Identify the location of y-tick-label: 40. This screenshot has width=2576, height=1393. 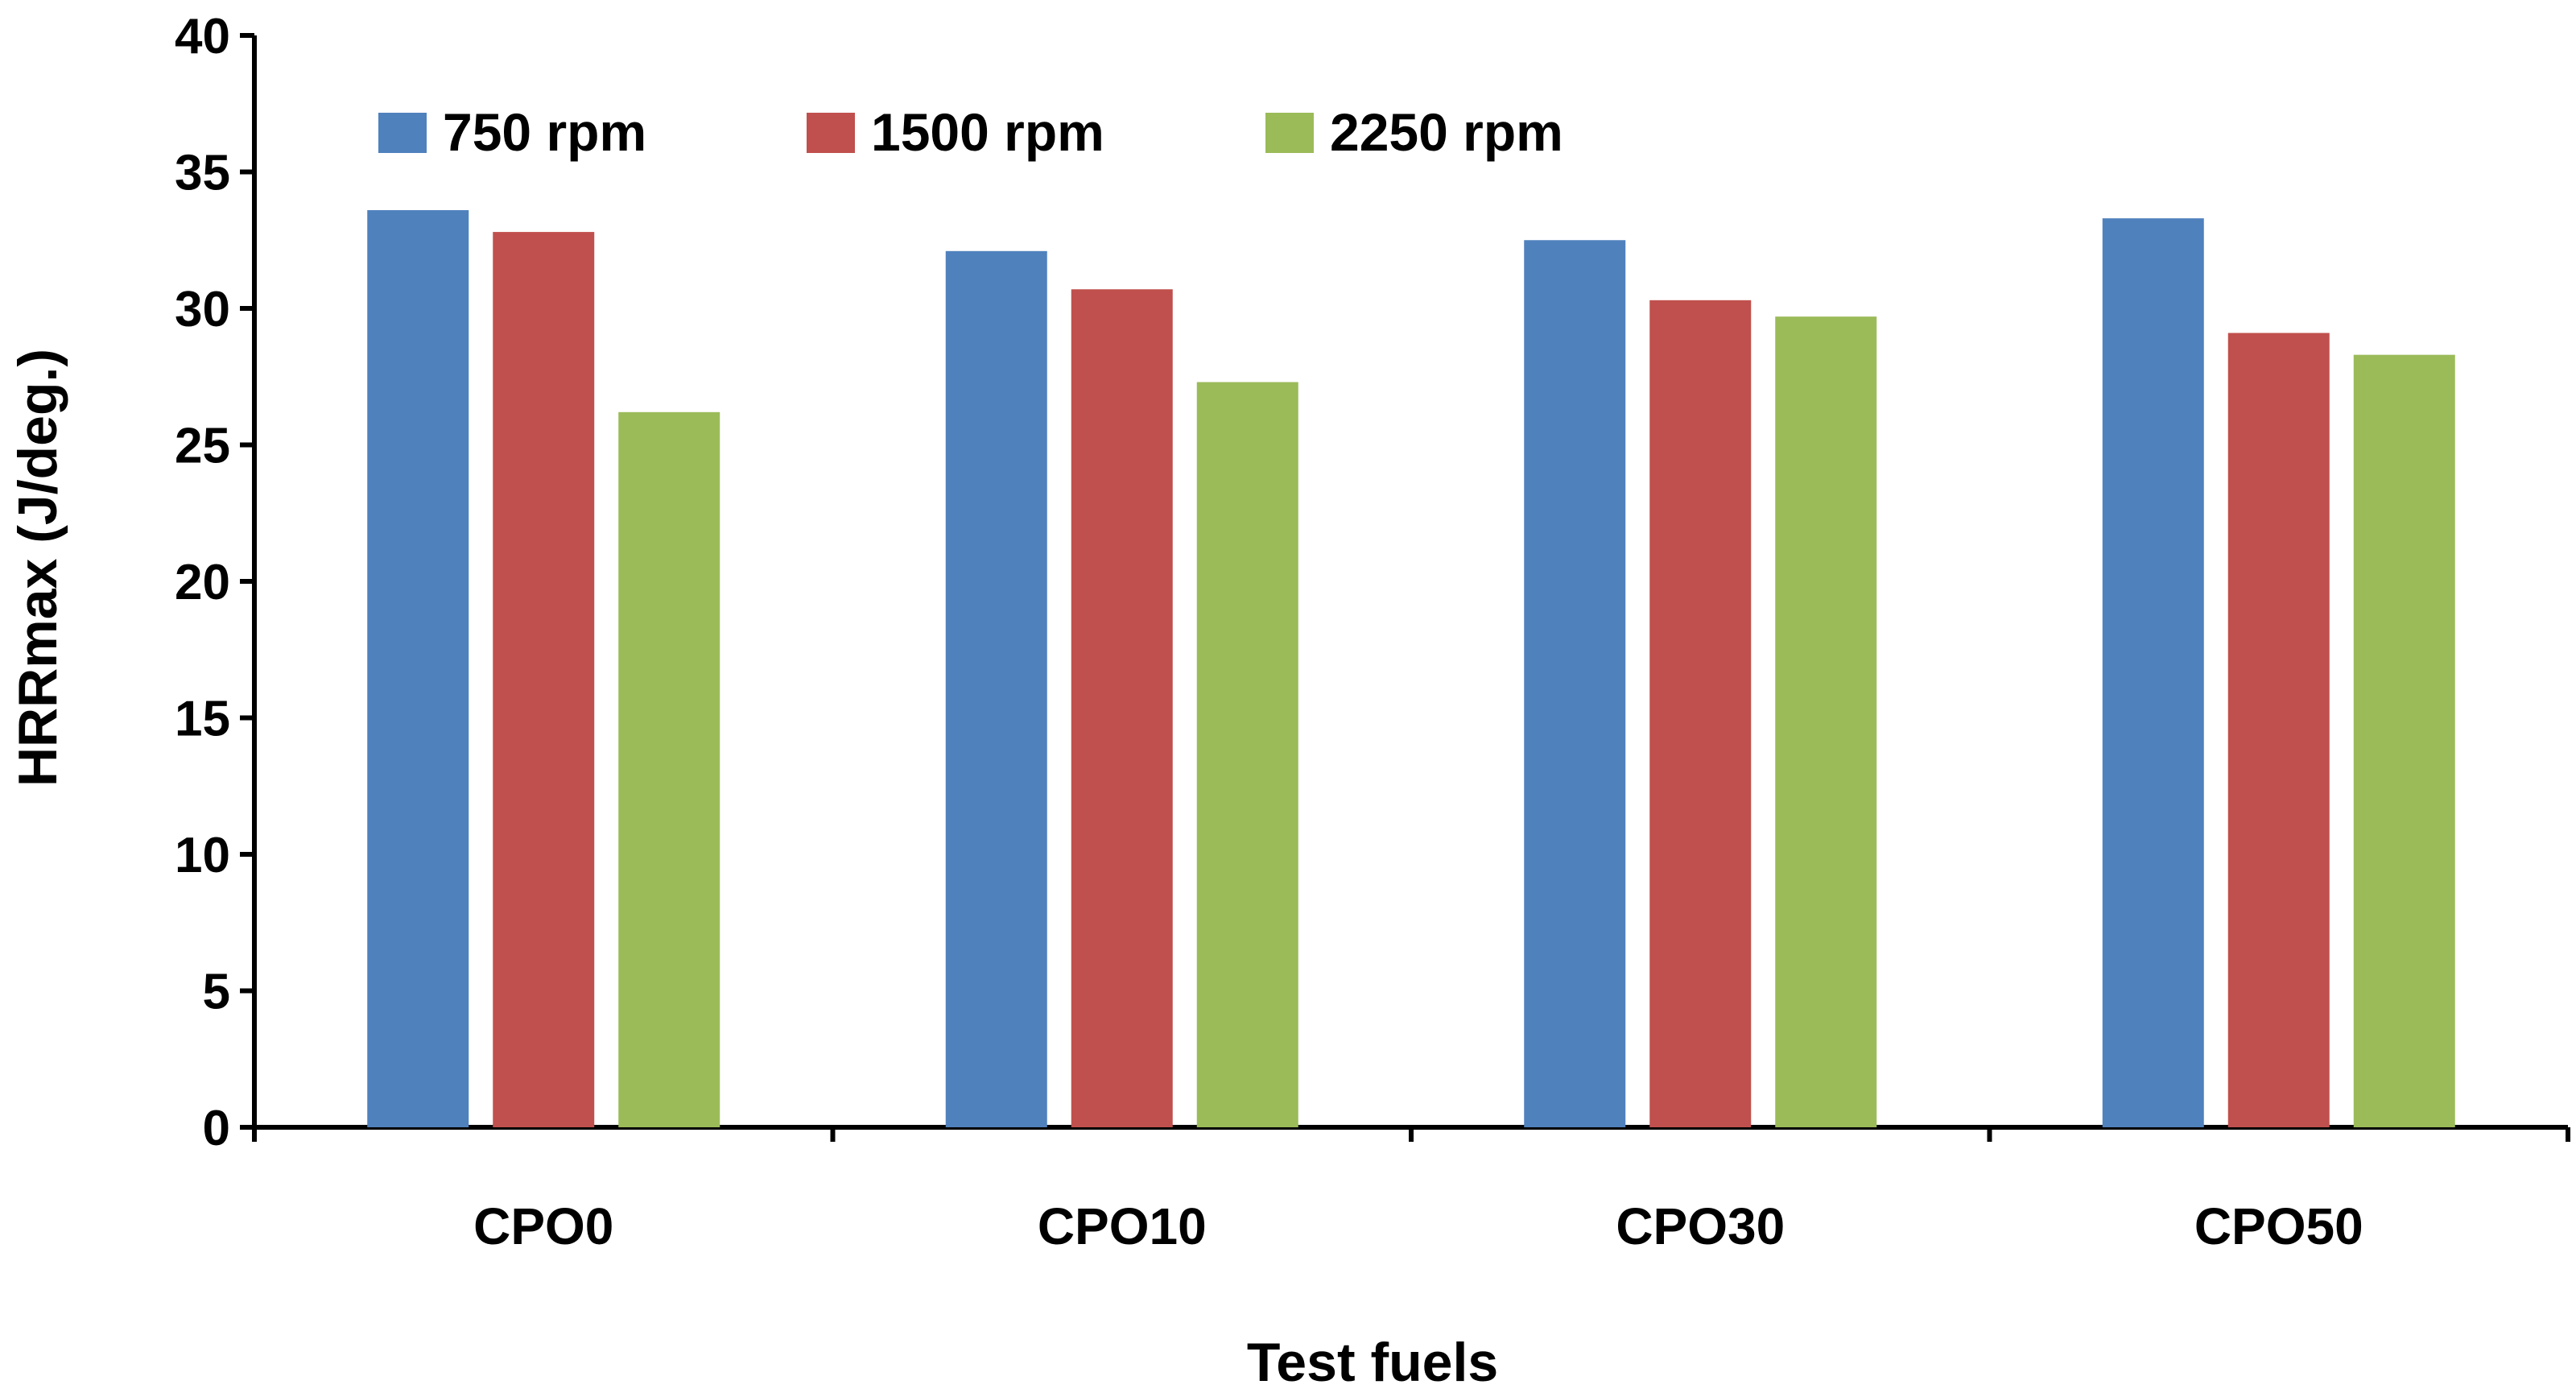
(202, 36).